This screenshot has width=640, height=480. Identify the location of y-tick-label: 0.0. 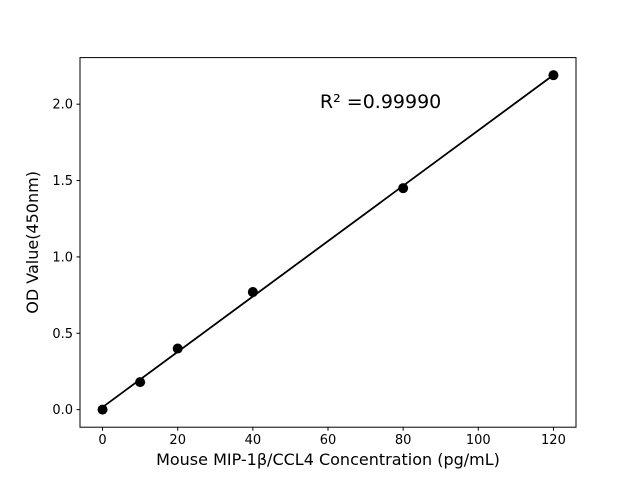
(62, 410).